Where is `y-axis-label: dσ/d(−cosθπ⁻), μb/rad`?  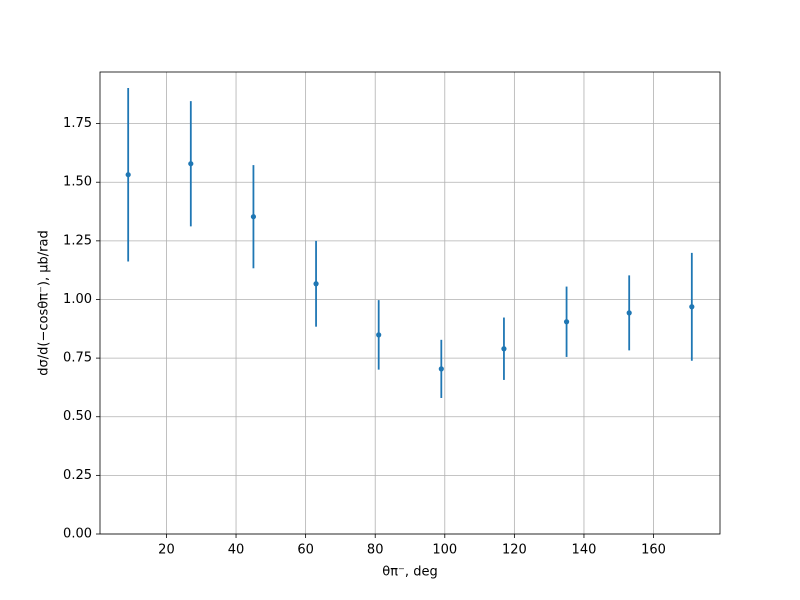 y-axis-label: dσ/d(−cosθπ⁻), μb/rad is located at coordinates (44, 302).